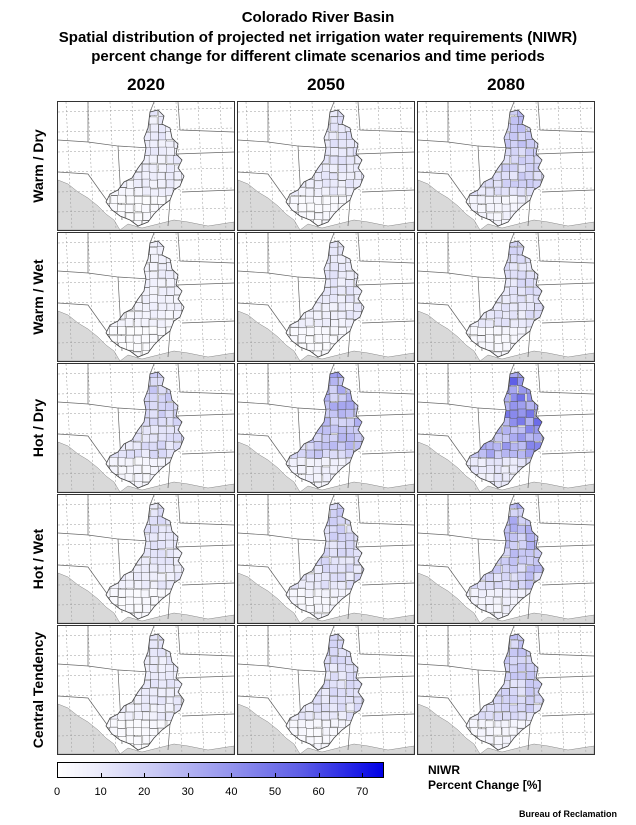 This screenshot has height=825, width=636. I want to click on mexico-region, so click(536, 224).